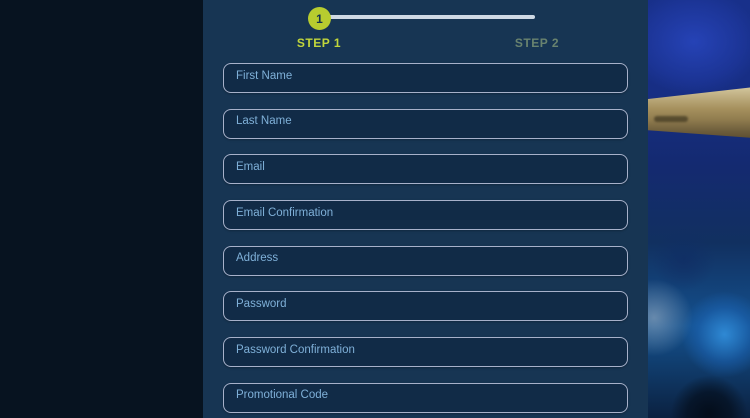 This screenshot has width=750, height=418. What do you see at coordinates (425, 352) in the screenshot?
I see `password-confirmation-input` at bounding box center [425, 352].